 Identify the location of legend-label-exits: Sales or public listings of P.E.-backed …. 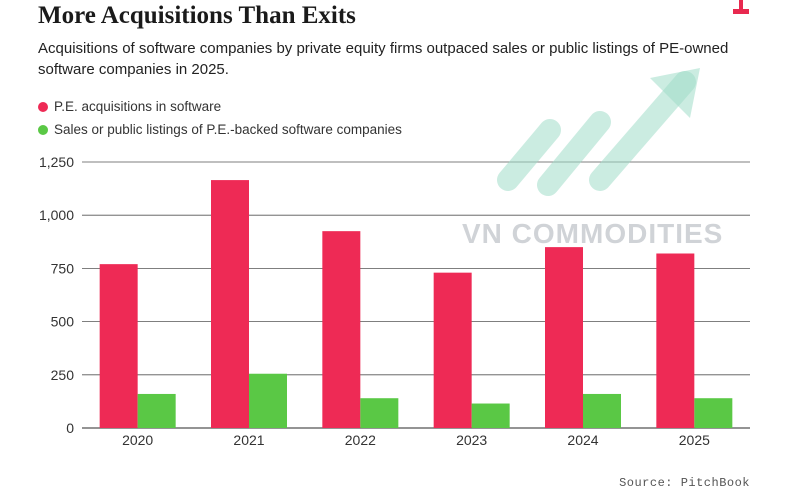
(228, 129).